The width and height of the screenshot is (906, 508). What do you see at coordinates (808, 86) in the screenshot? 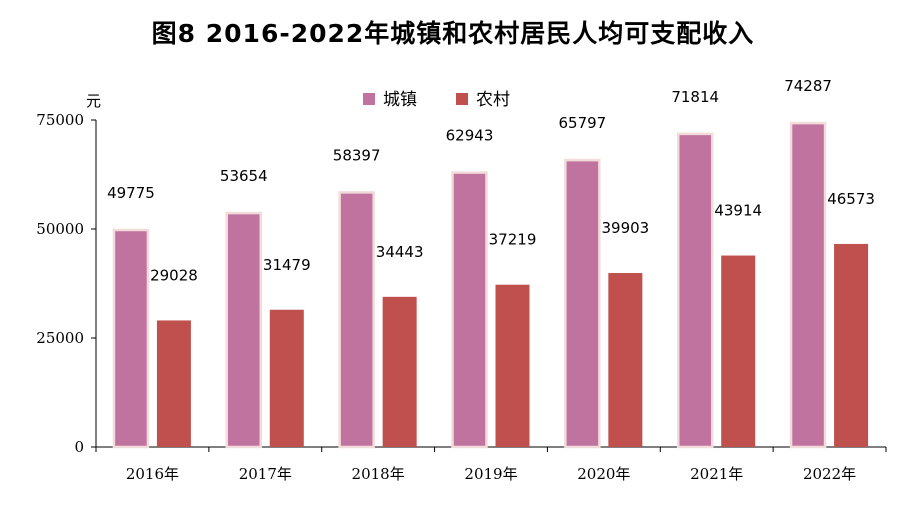
I see `data-label-urban: 74287` at bounding box center [808, 86].